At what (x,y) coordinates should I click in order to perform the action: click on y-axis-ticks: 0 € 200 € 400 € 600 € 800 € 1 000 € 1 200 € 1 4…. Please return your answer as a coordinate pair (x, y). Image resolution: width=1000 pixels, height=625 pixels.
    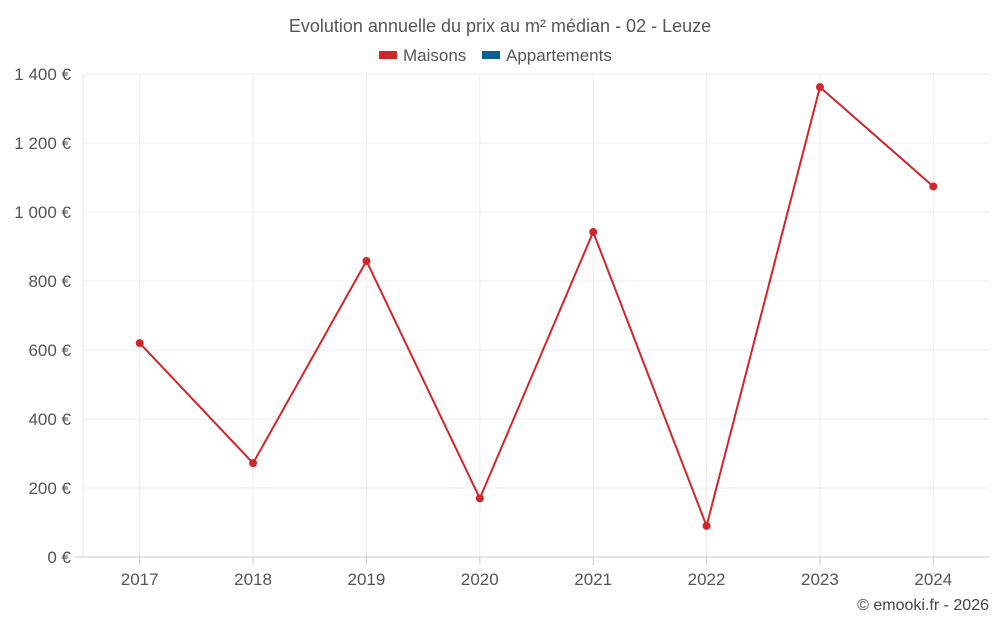
    Looking at the image, I should click on (42, 316).